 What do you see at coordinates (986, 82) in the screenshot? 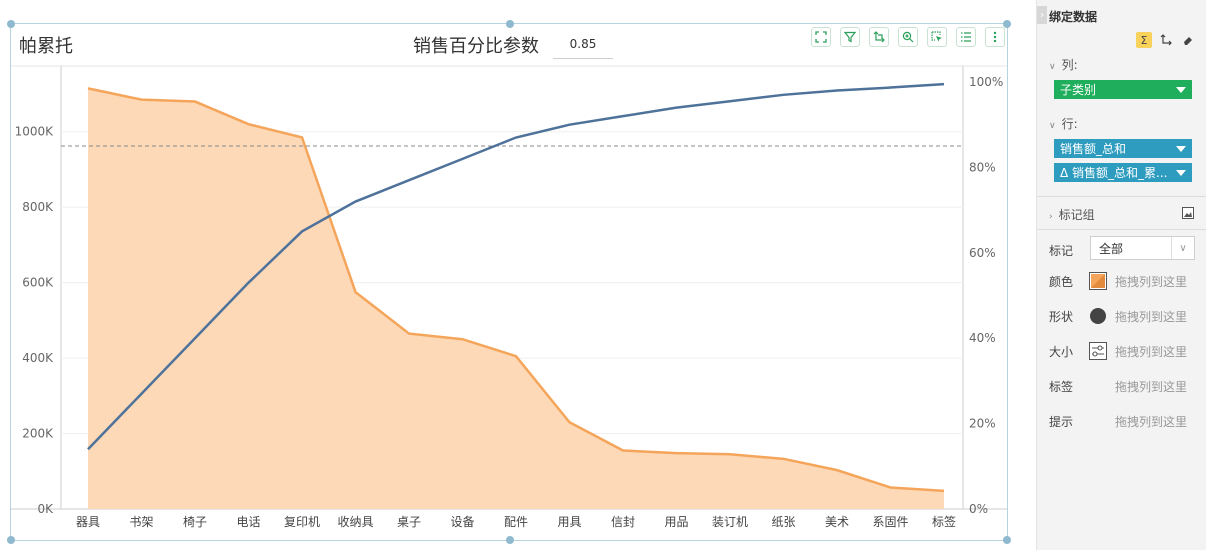
I see `y-tick-label-right: 100%` at bounding box center [986, 82].